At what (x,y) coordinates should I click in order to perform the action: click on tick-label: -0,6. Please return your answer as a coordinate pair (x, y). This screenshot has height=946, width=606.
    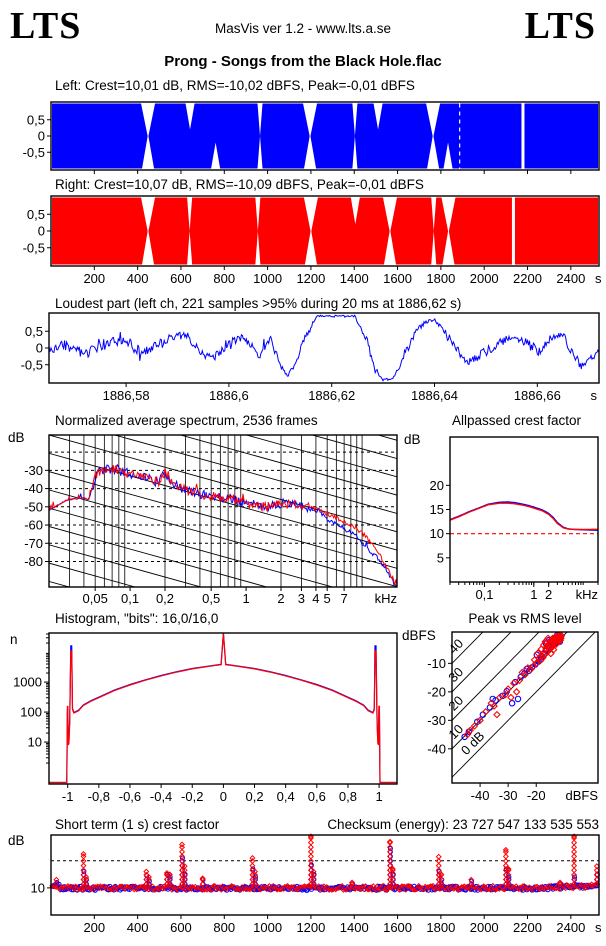
    Looking at the image, I should click on (130, 796).